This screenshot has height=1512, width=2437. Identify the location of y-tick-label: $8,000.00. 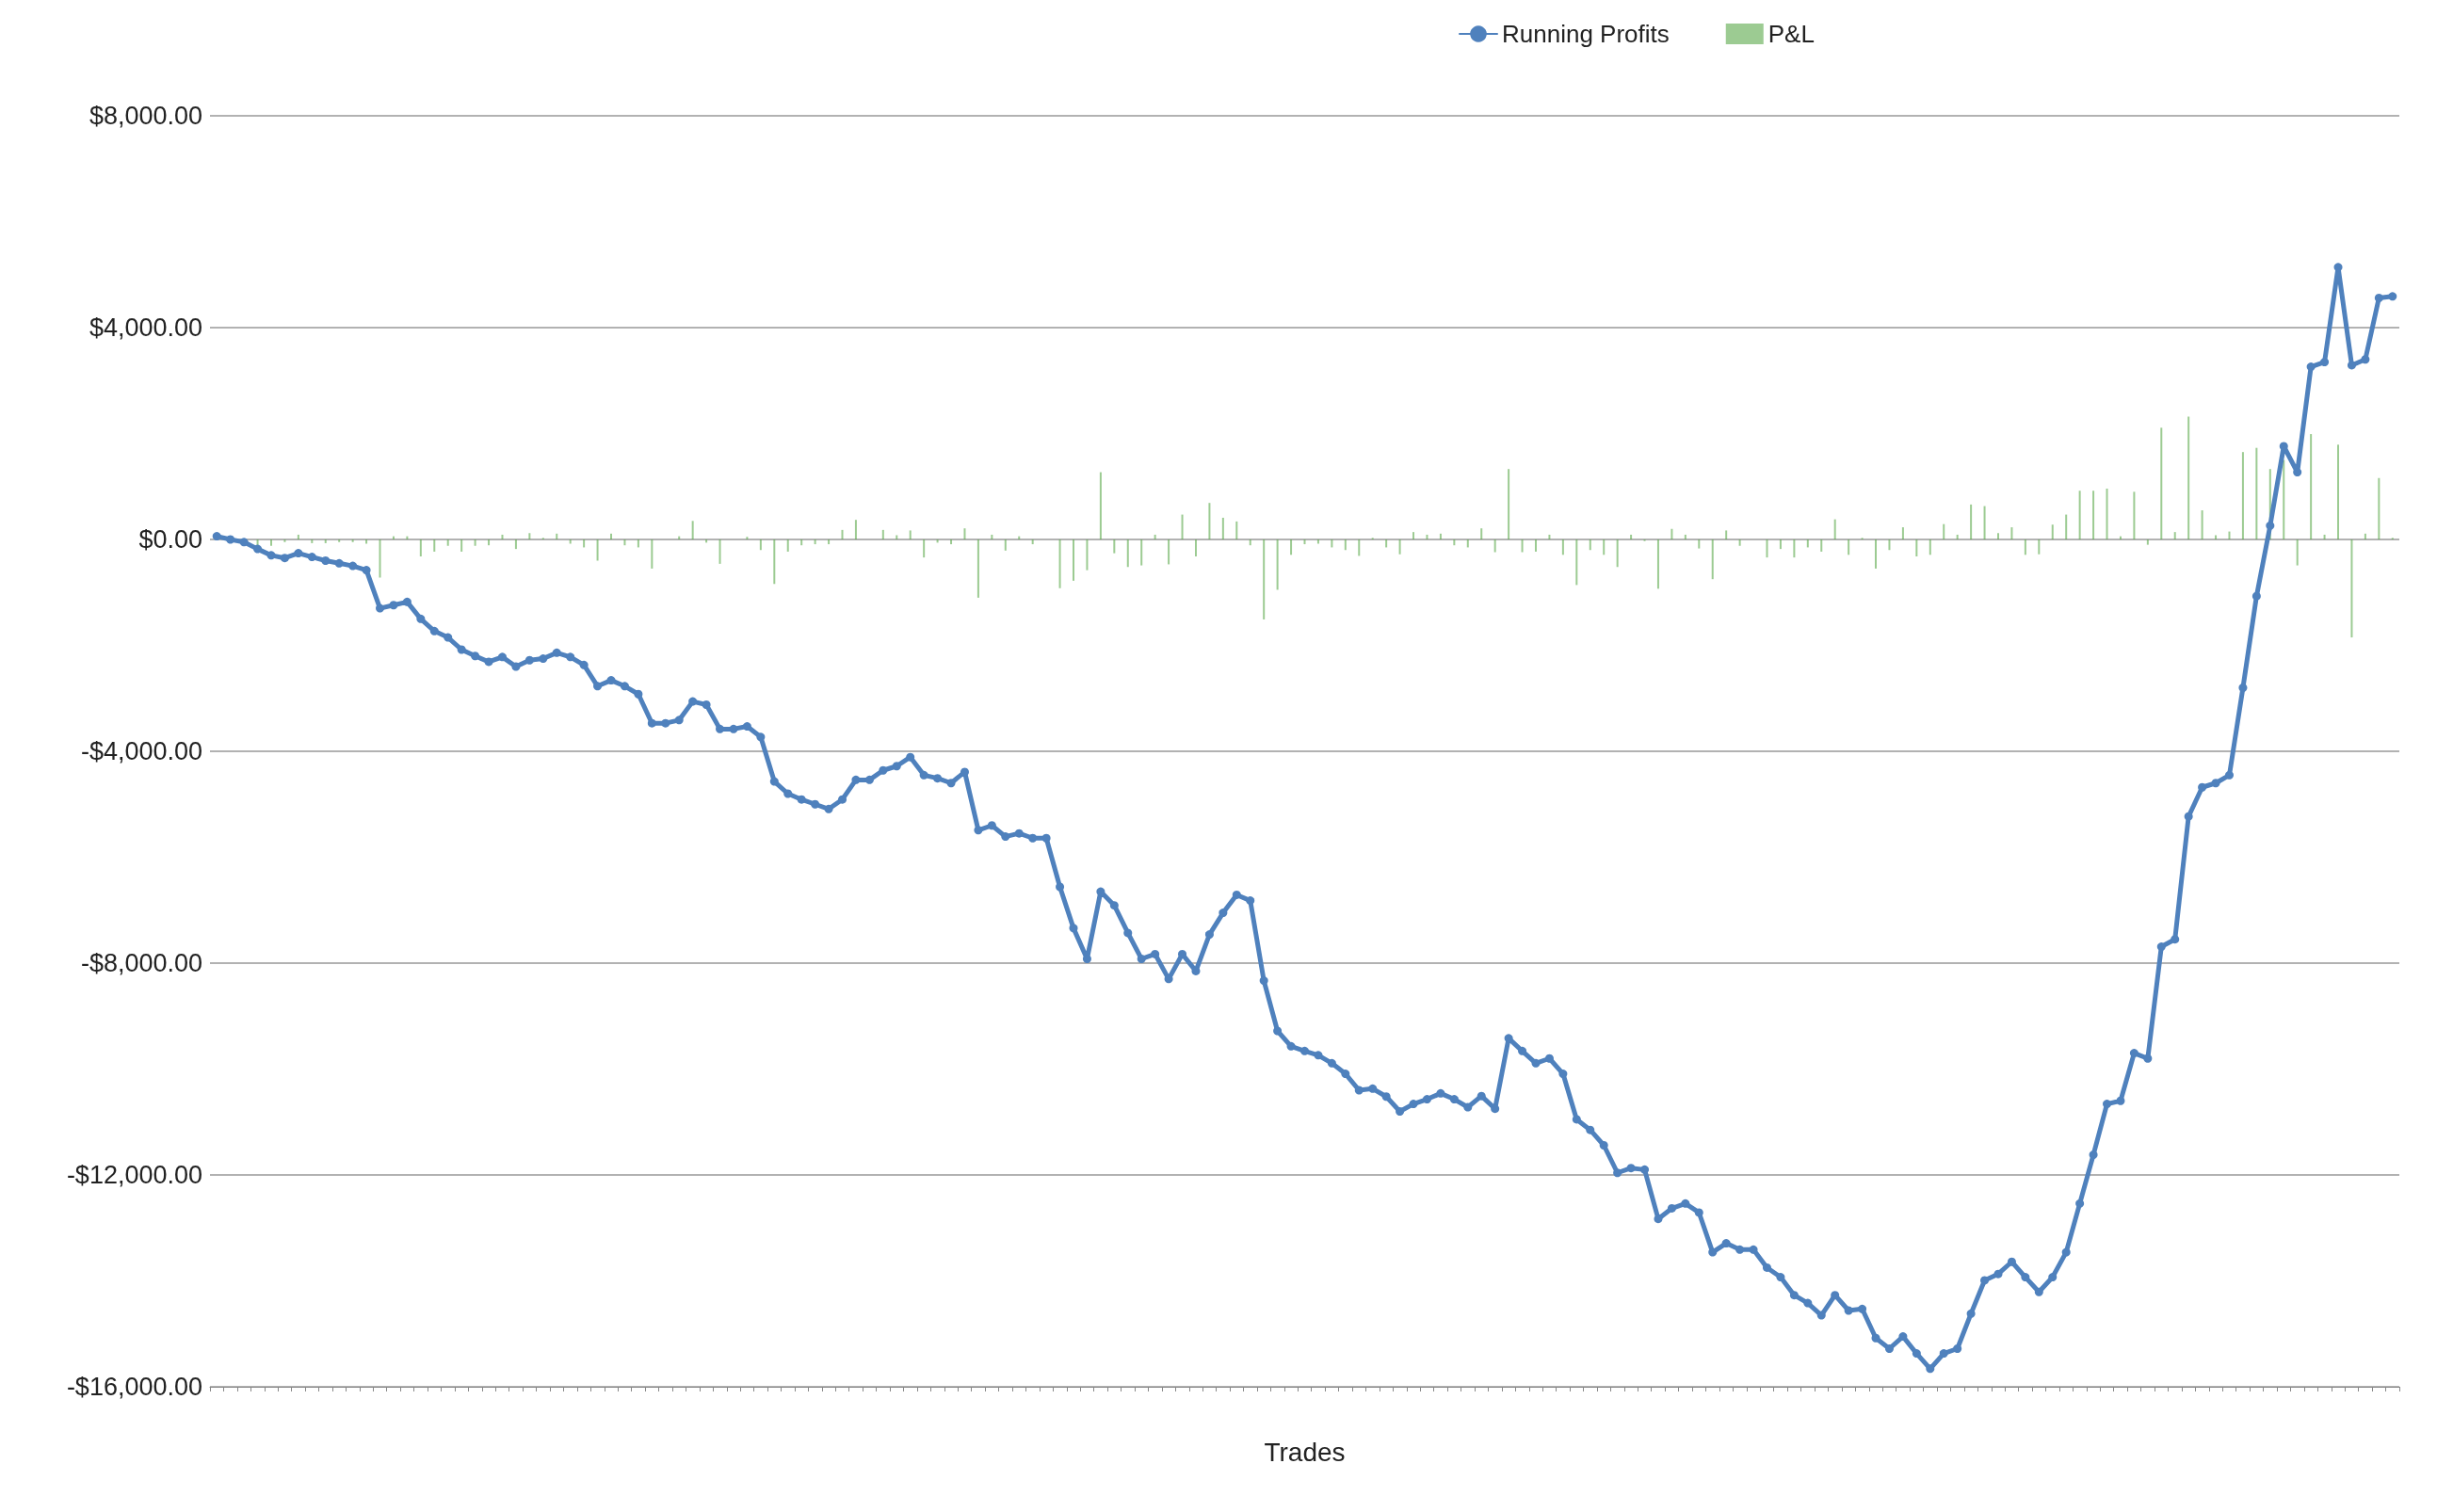
(145, 116).